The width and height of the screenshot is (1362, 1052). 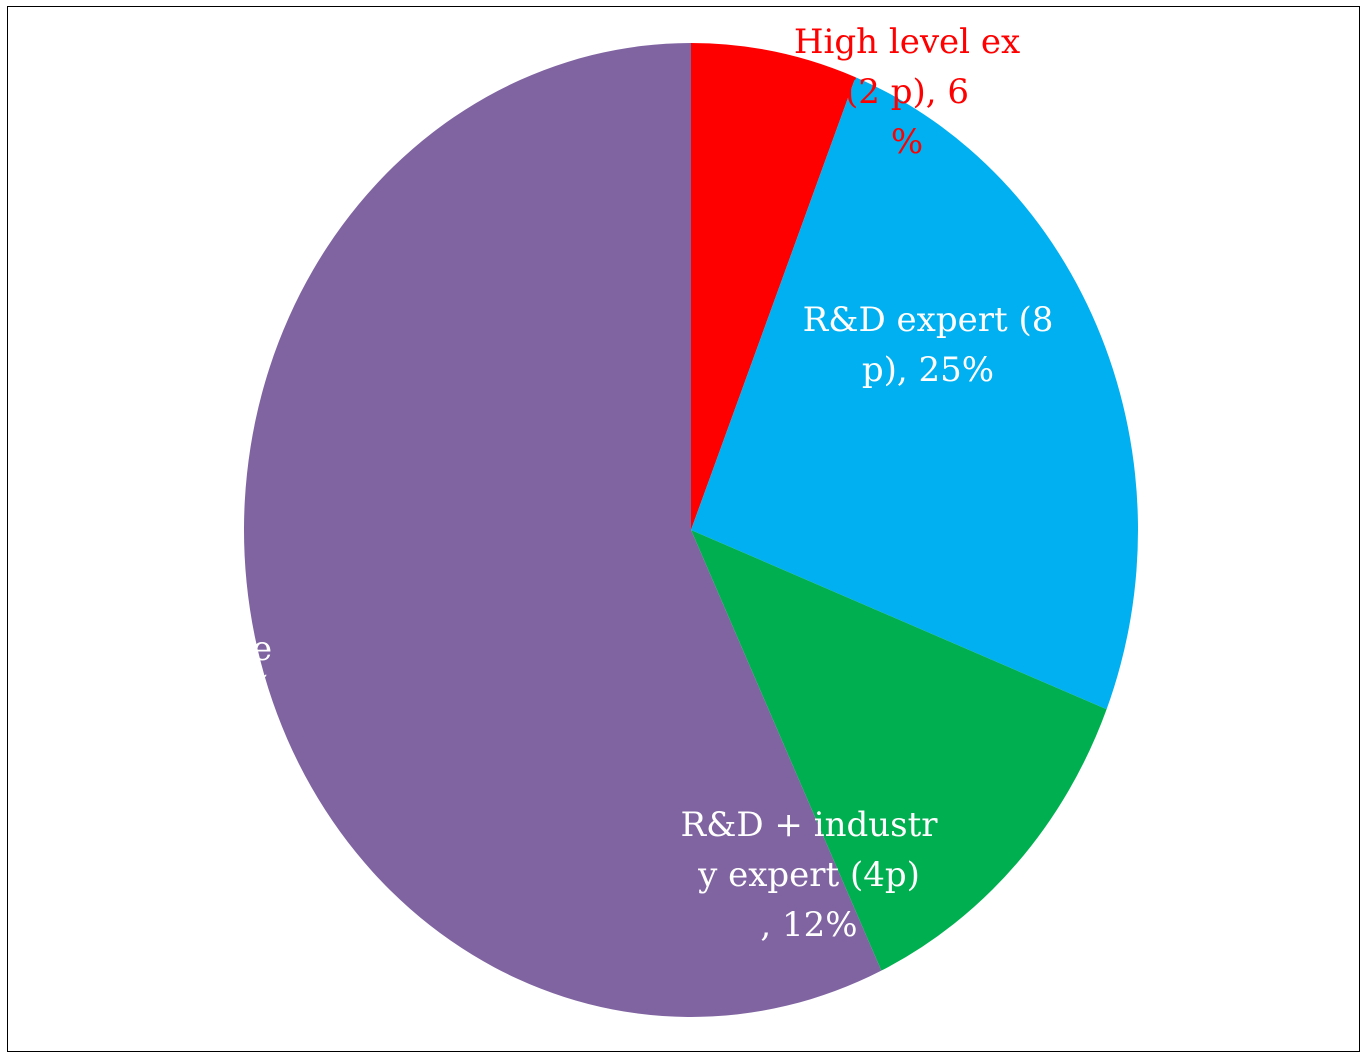 I want to click on pie-label-r-d-industry-expert: R&D + industr y expert (4p) , 12%, so click(x=809, y=875).